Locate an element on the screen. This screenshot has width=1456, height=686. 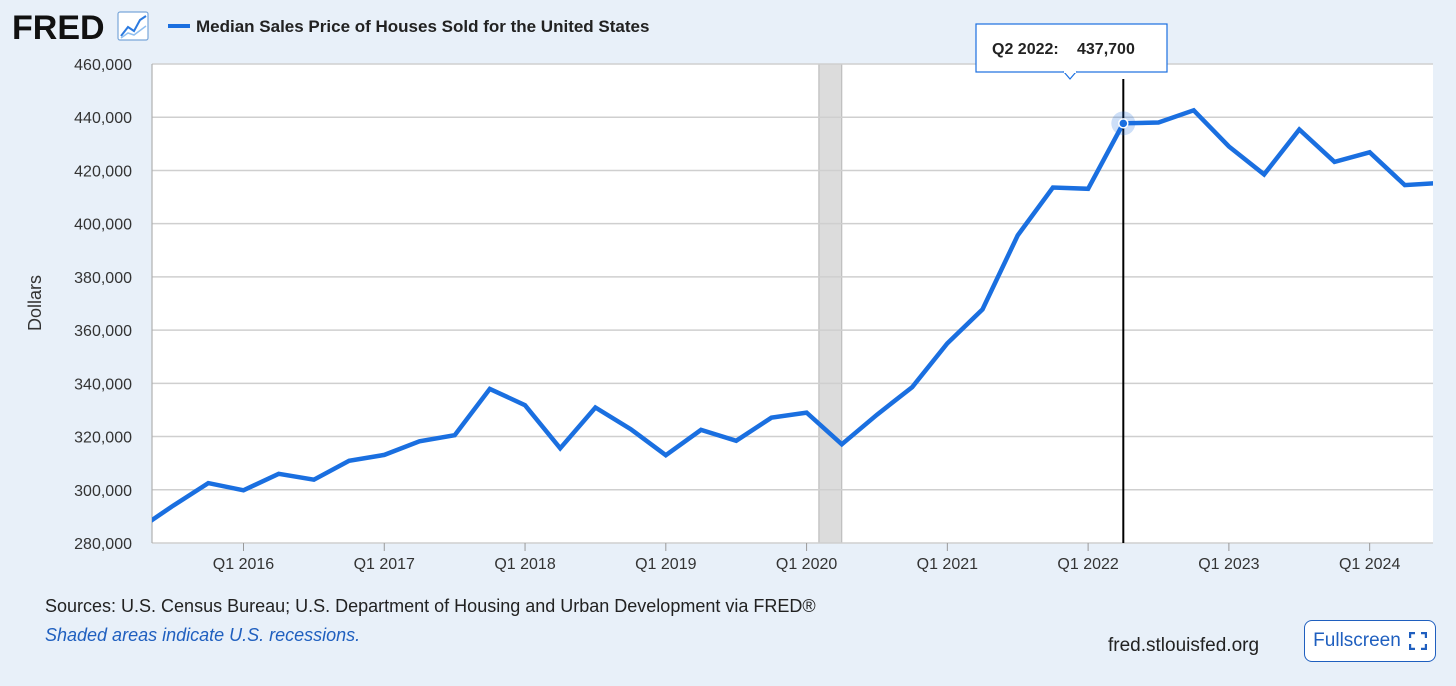
recession-layer is located at coordinates (830, 303).